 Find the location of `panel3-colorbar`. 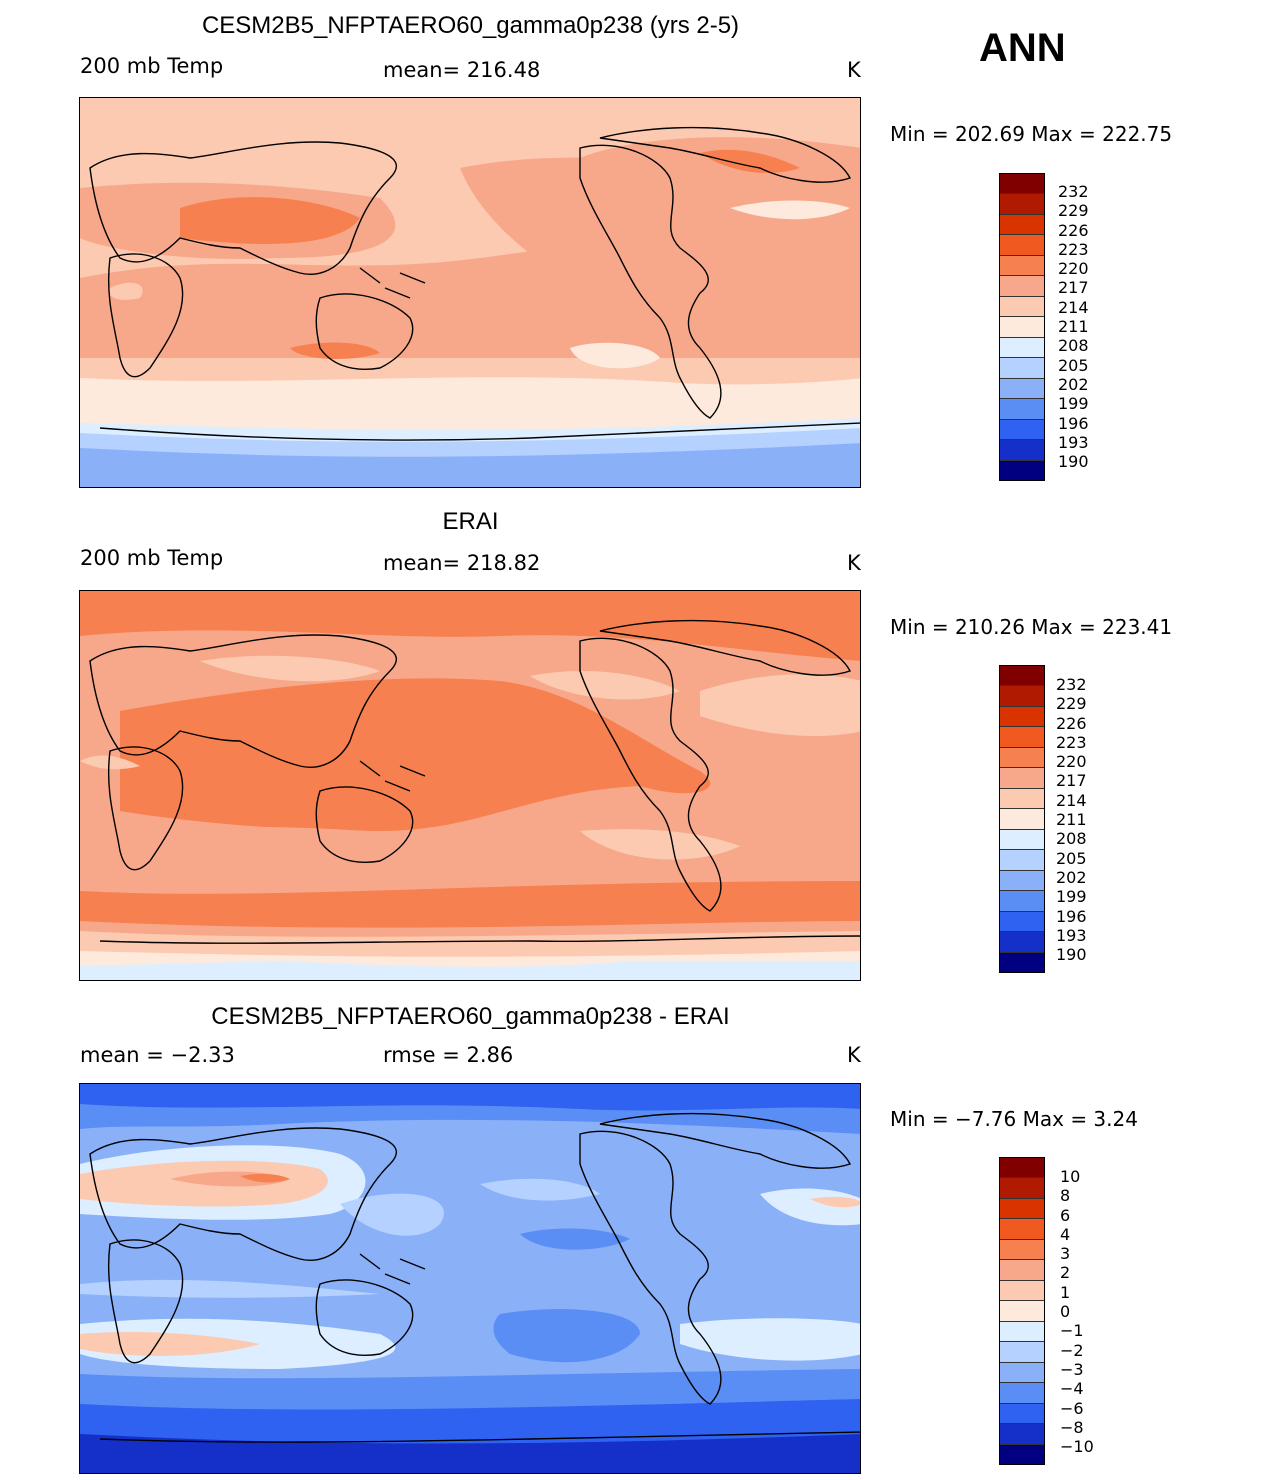

panel3-colorbar is located at coordinates (1022, 1311).